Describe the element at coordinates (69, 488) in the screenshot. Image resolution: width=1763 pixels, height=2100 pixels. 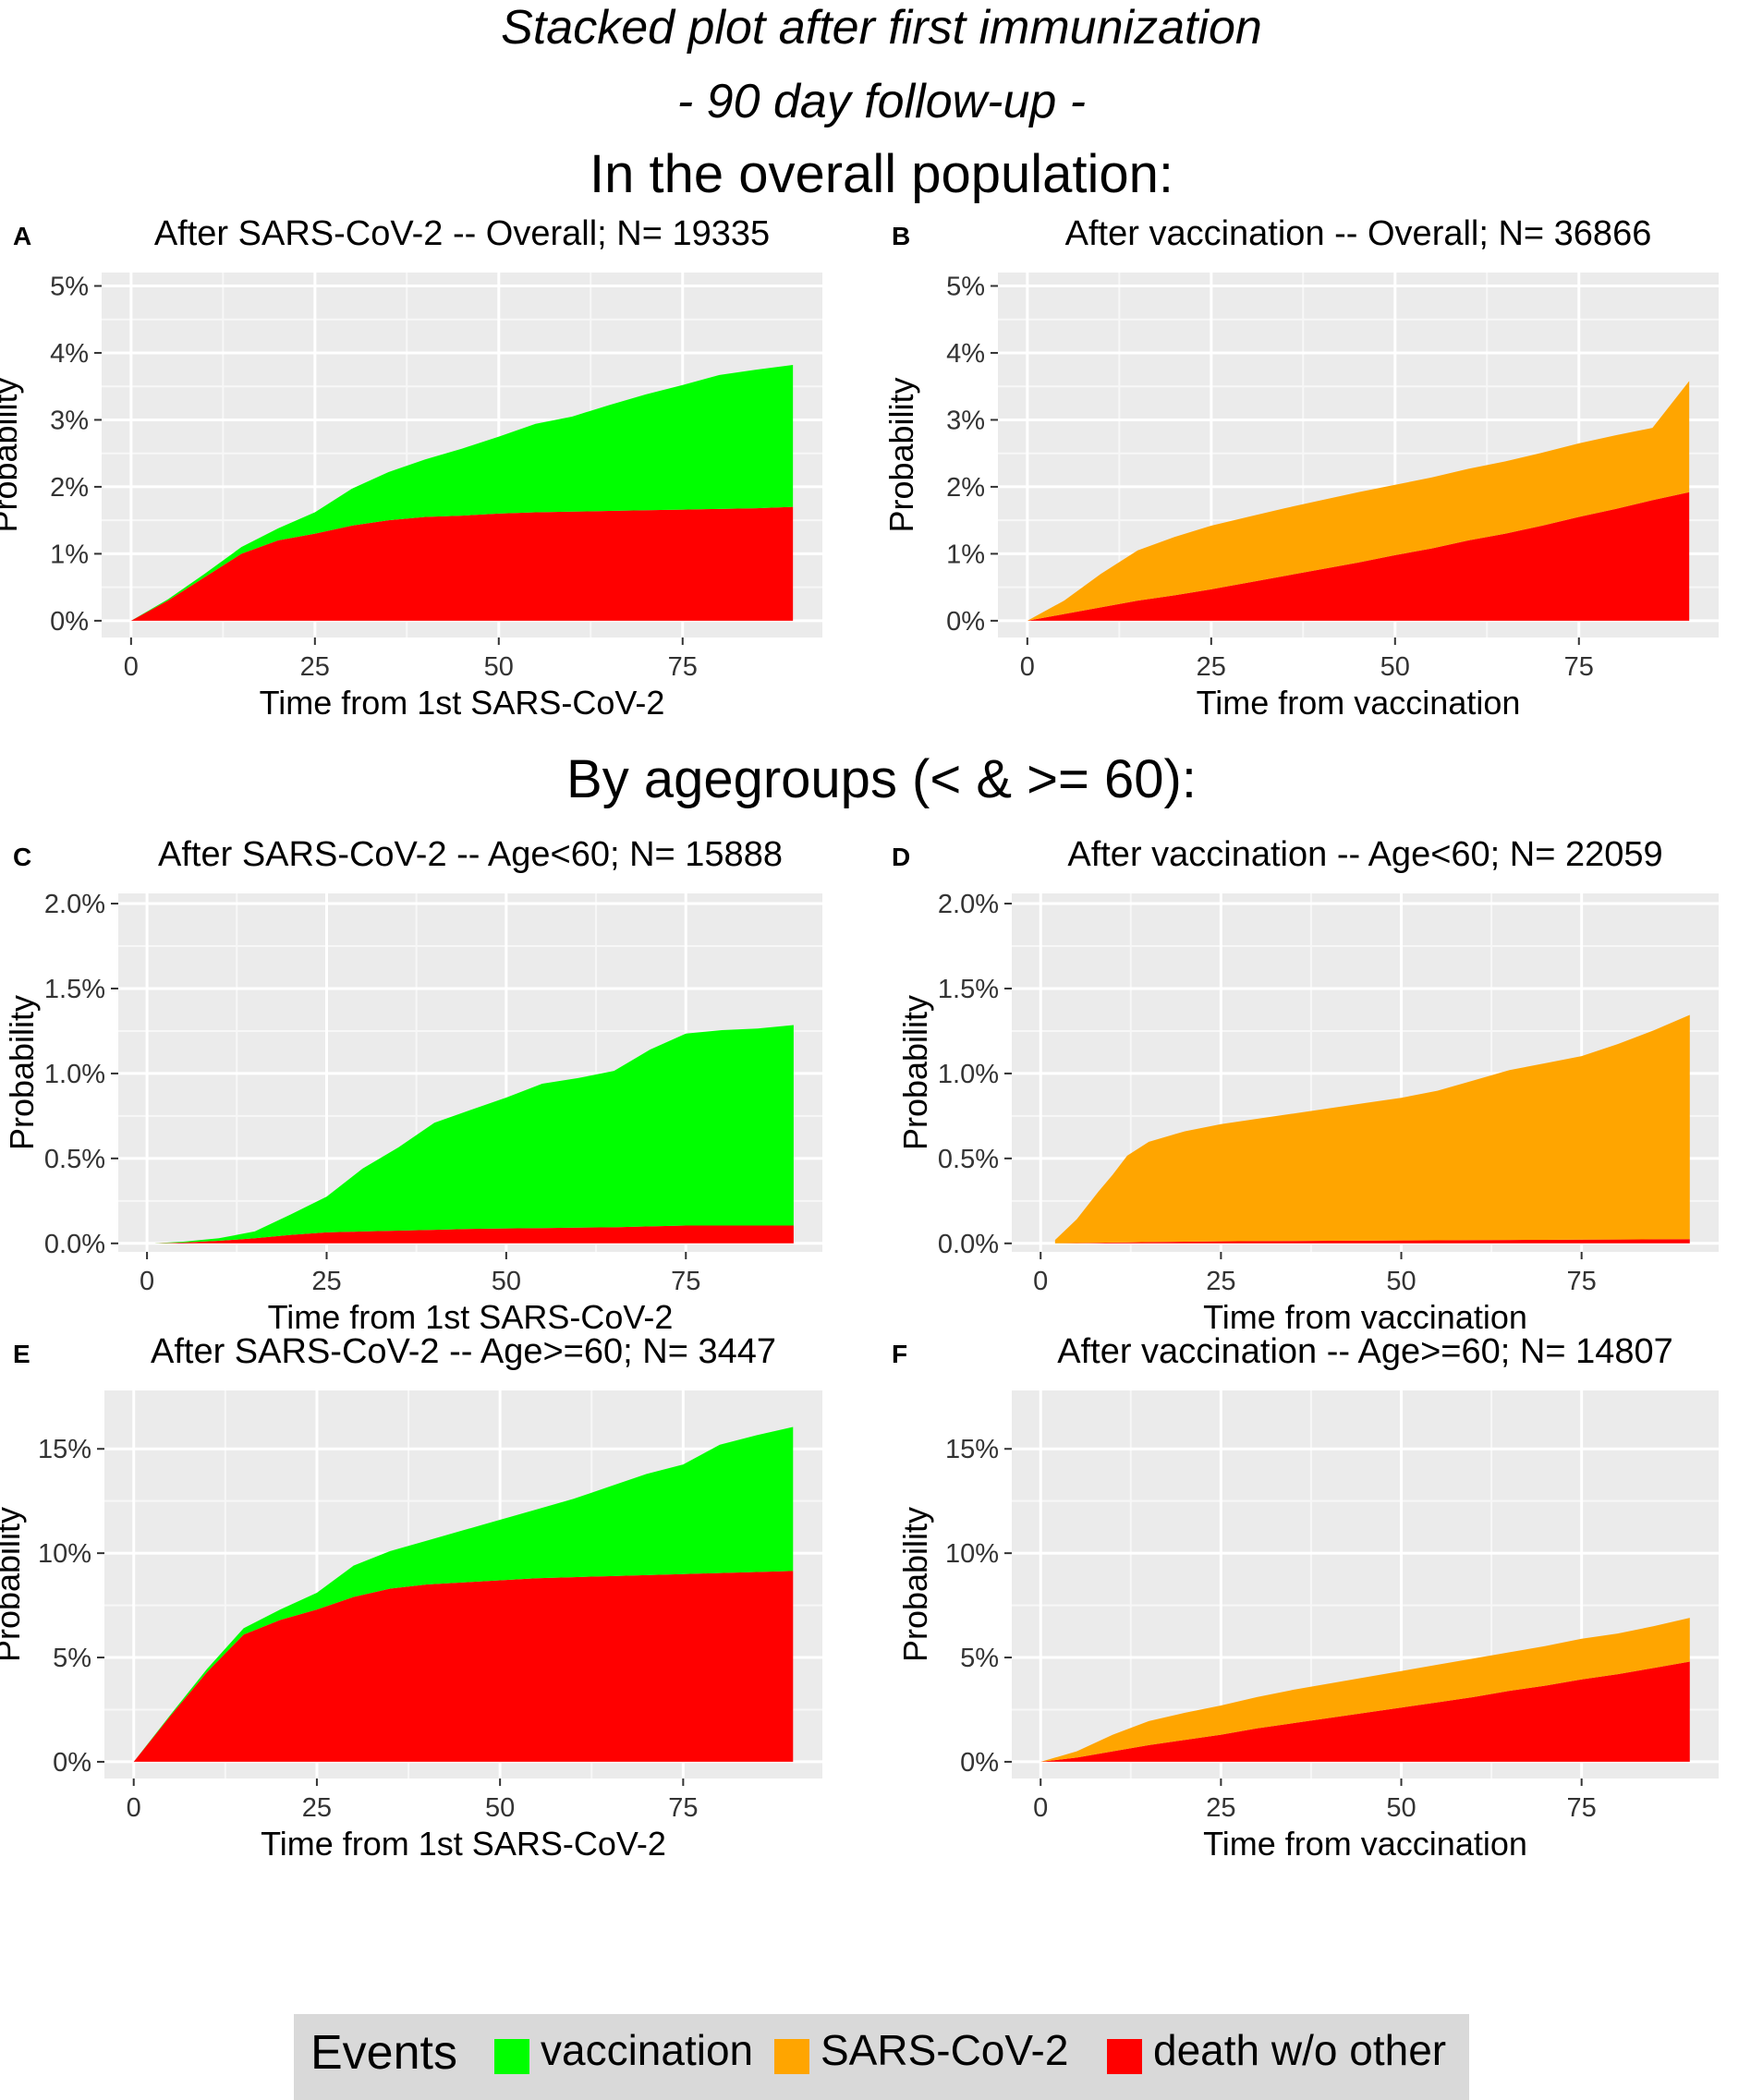
I see `y-tick-label: 2%` at that location.